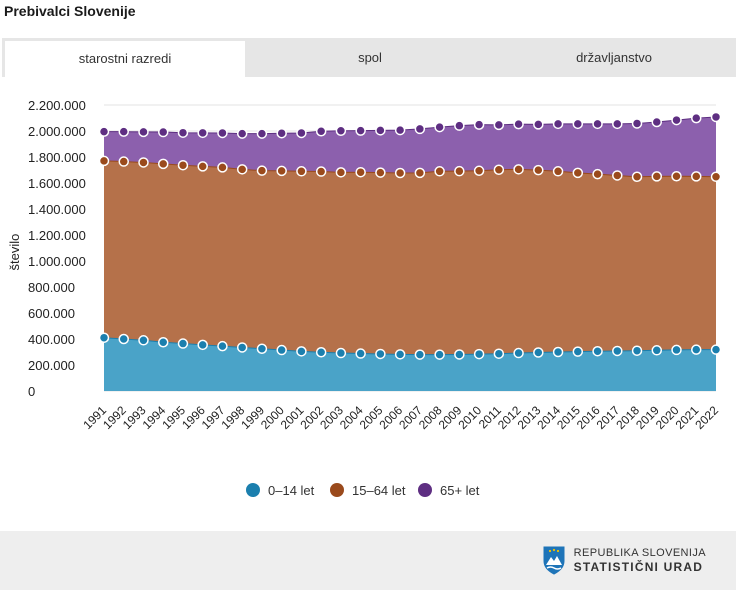  I want to click on legend-label-65: 65+ let, so click(460, 490).